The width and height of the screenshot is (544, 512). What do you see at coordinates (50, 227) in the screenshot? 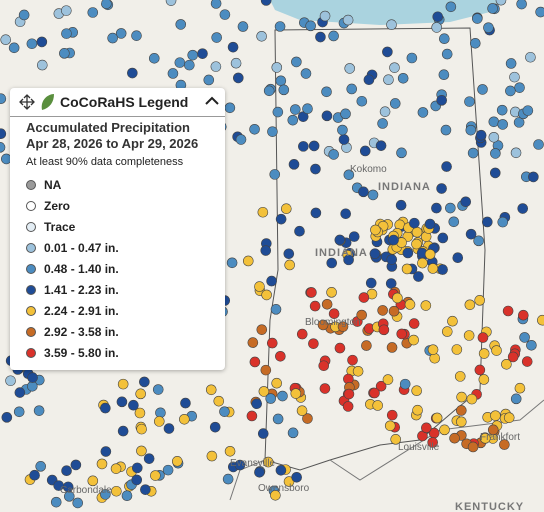
I see `legend-item: Trace` at bounding box center [50, 227].